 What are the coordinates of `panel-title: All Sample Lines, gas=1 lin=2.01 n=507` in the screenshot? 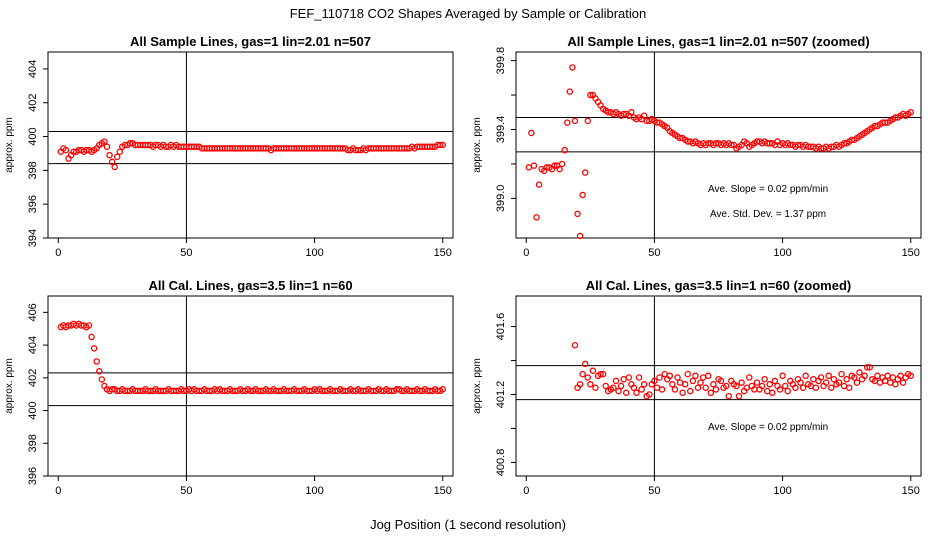 It's located at (250, 41).